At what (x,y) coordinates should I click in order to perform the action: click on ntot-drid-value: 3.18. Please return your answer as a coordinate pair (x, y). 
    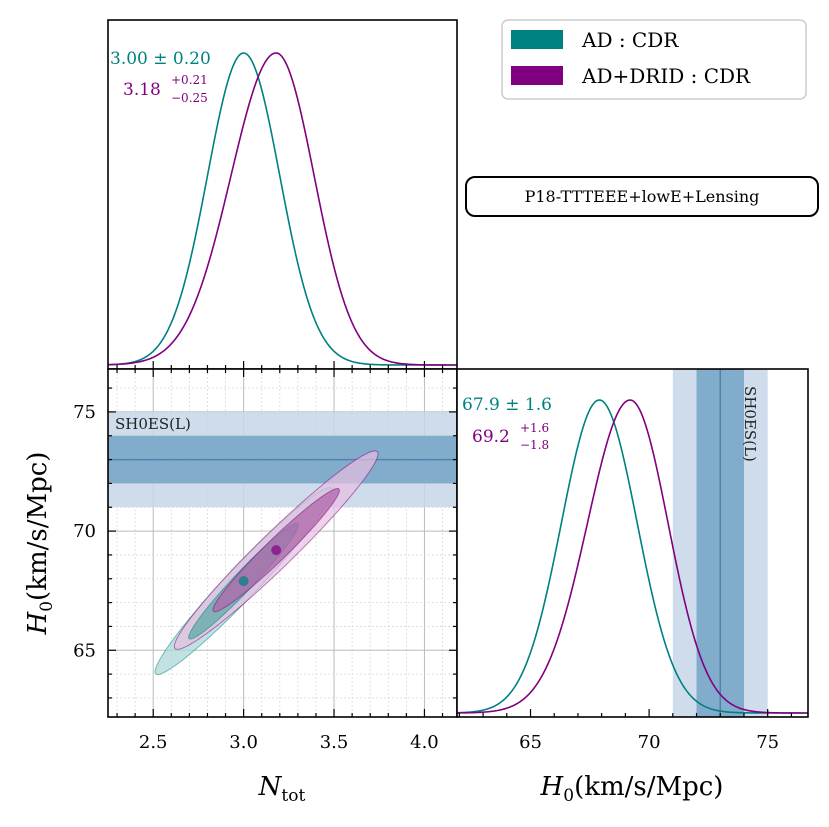
    Looking at the image, I should click on (142, 90).